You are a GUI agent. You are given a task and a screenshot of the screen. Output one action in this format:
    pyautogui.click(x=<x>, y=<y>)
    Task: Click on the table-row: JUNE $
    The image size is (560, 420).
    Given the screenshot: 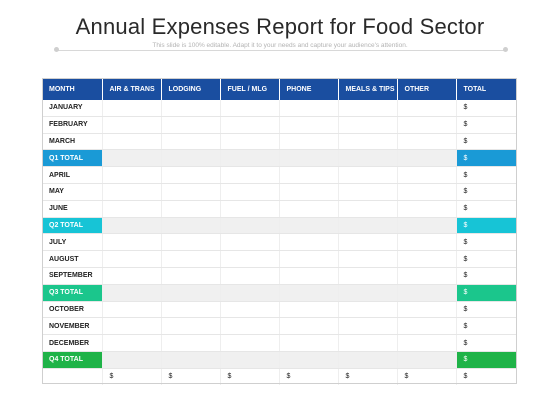 What is the action you would take?
    pyautogui.click(x=279, y=209)
    